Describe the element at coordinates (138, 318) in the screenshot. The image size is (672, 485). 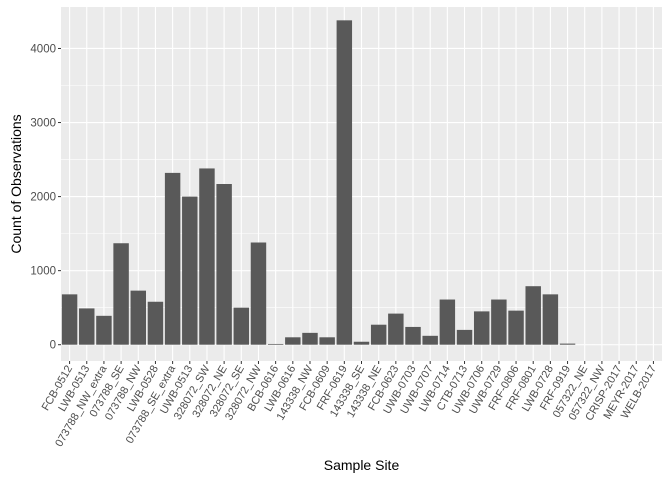
I see `bar-073788_NW` at that location.